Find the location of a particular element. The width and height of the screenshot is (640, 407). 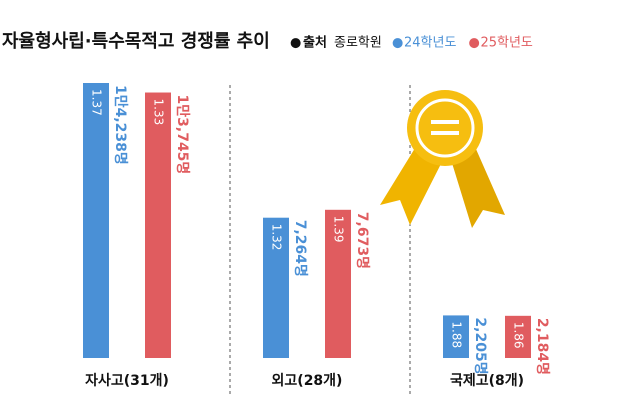

ratio-label: 1.86 is located at coordinates (519, 335).